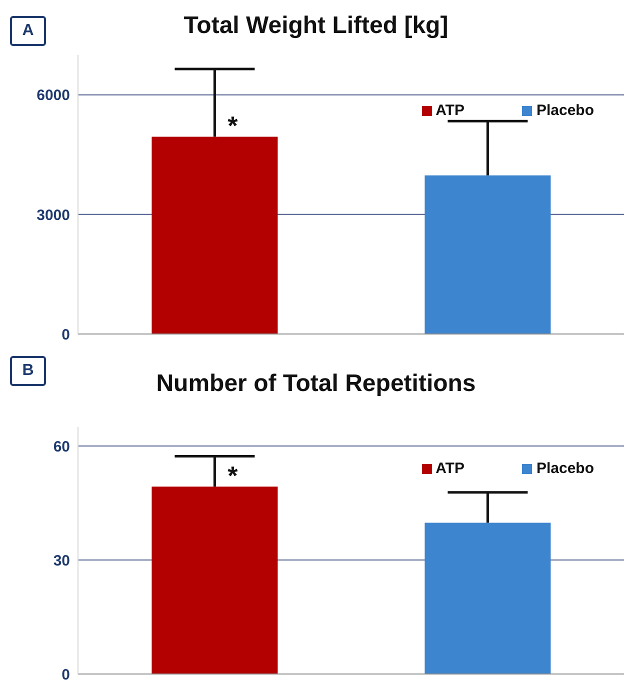 This screenshot has height=699, width=632. Describe the element at coordinates (316, 25) in the screenshot. I see `chart-title: Total Weight Lifted [kg]` at that location.